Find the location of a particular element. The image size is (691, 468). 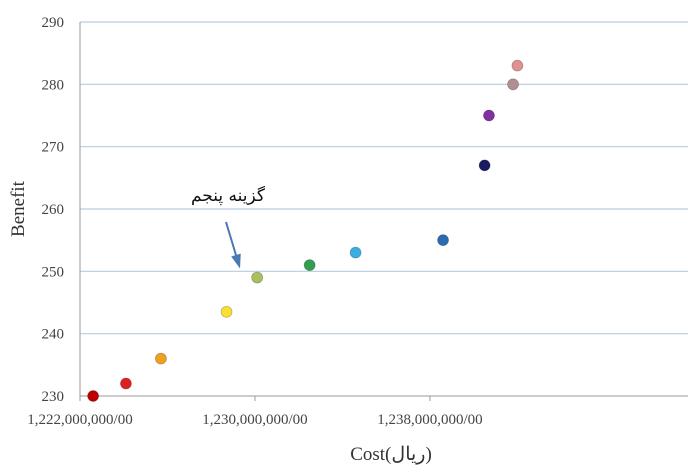

x-axis-label: Cost(ریال) is located at coordinates (391, 454).